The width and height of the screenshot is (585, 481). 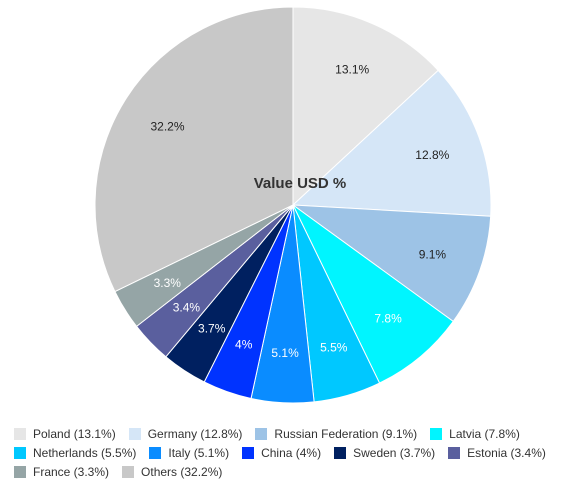 What do you see at coordinates (296, 471) in the screenshot?
I see `legend-row: France (3.3%) Others (32.2%)` at bounding box center [296, 471].